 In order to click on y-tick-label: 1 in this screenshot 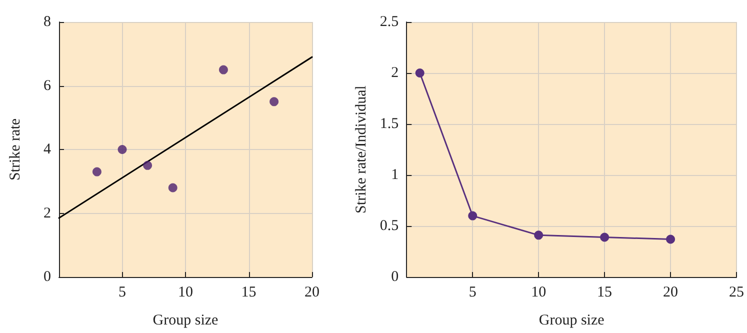, I will do `click(395, 175)`.